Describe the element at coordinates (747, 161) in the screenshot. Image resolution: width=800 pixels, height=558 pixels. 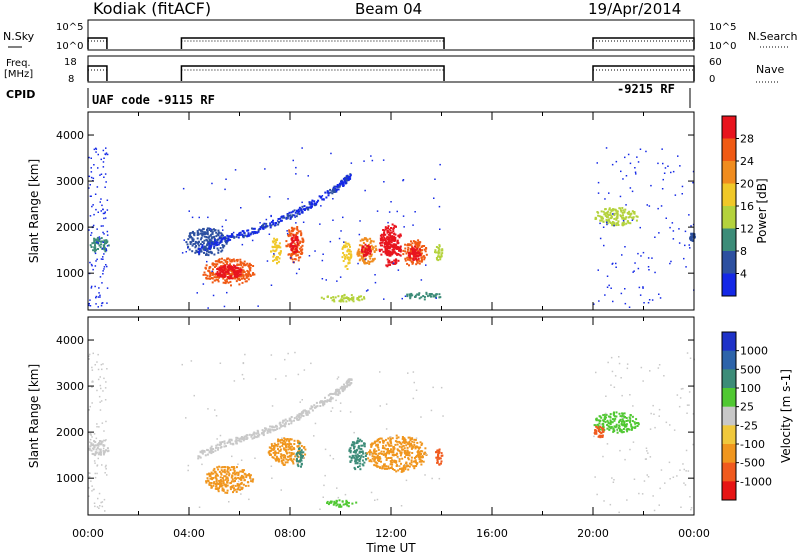
I see `power-colorbar-tick-label: 24` at that location.